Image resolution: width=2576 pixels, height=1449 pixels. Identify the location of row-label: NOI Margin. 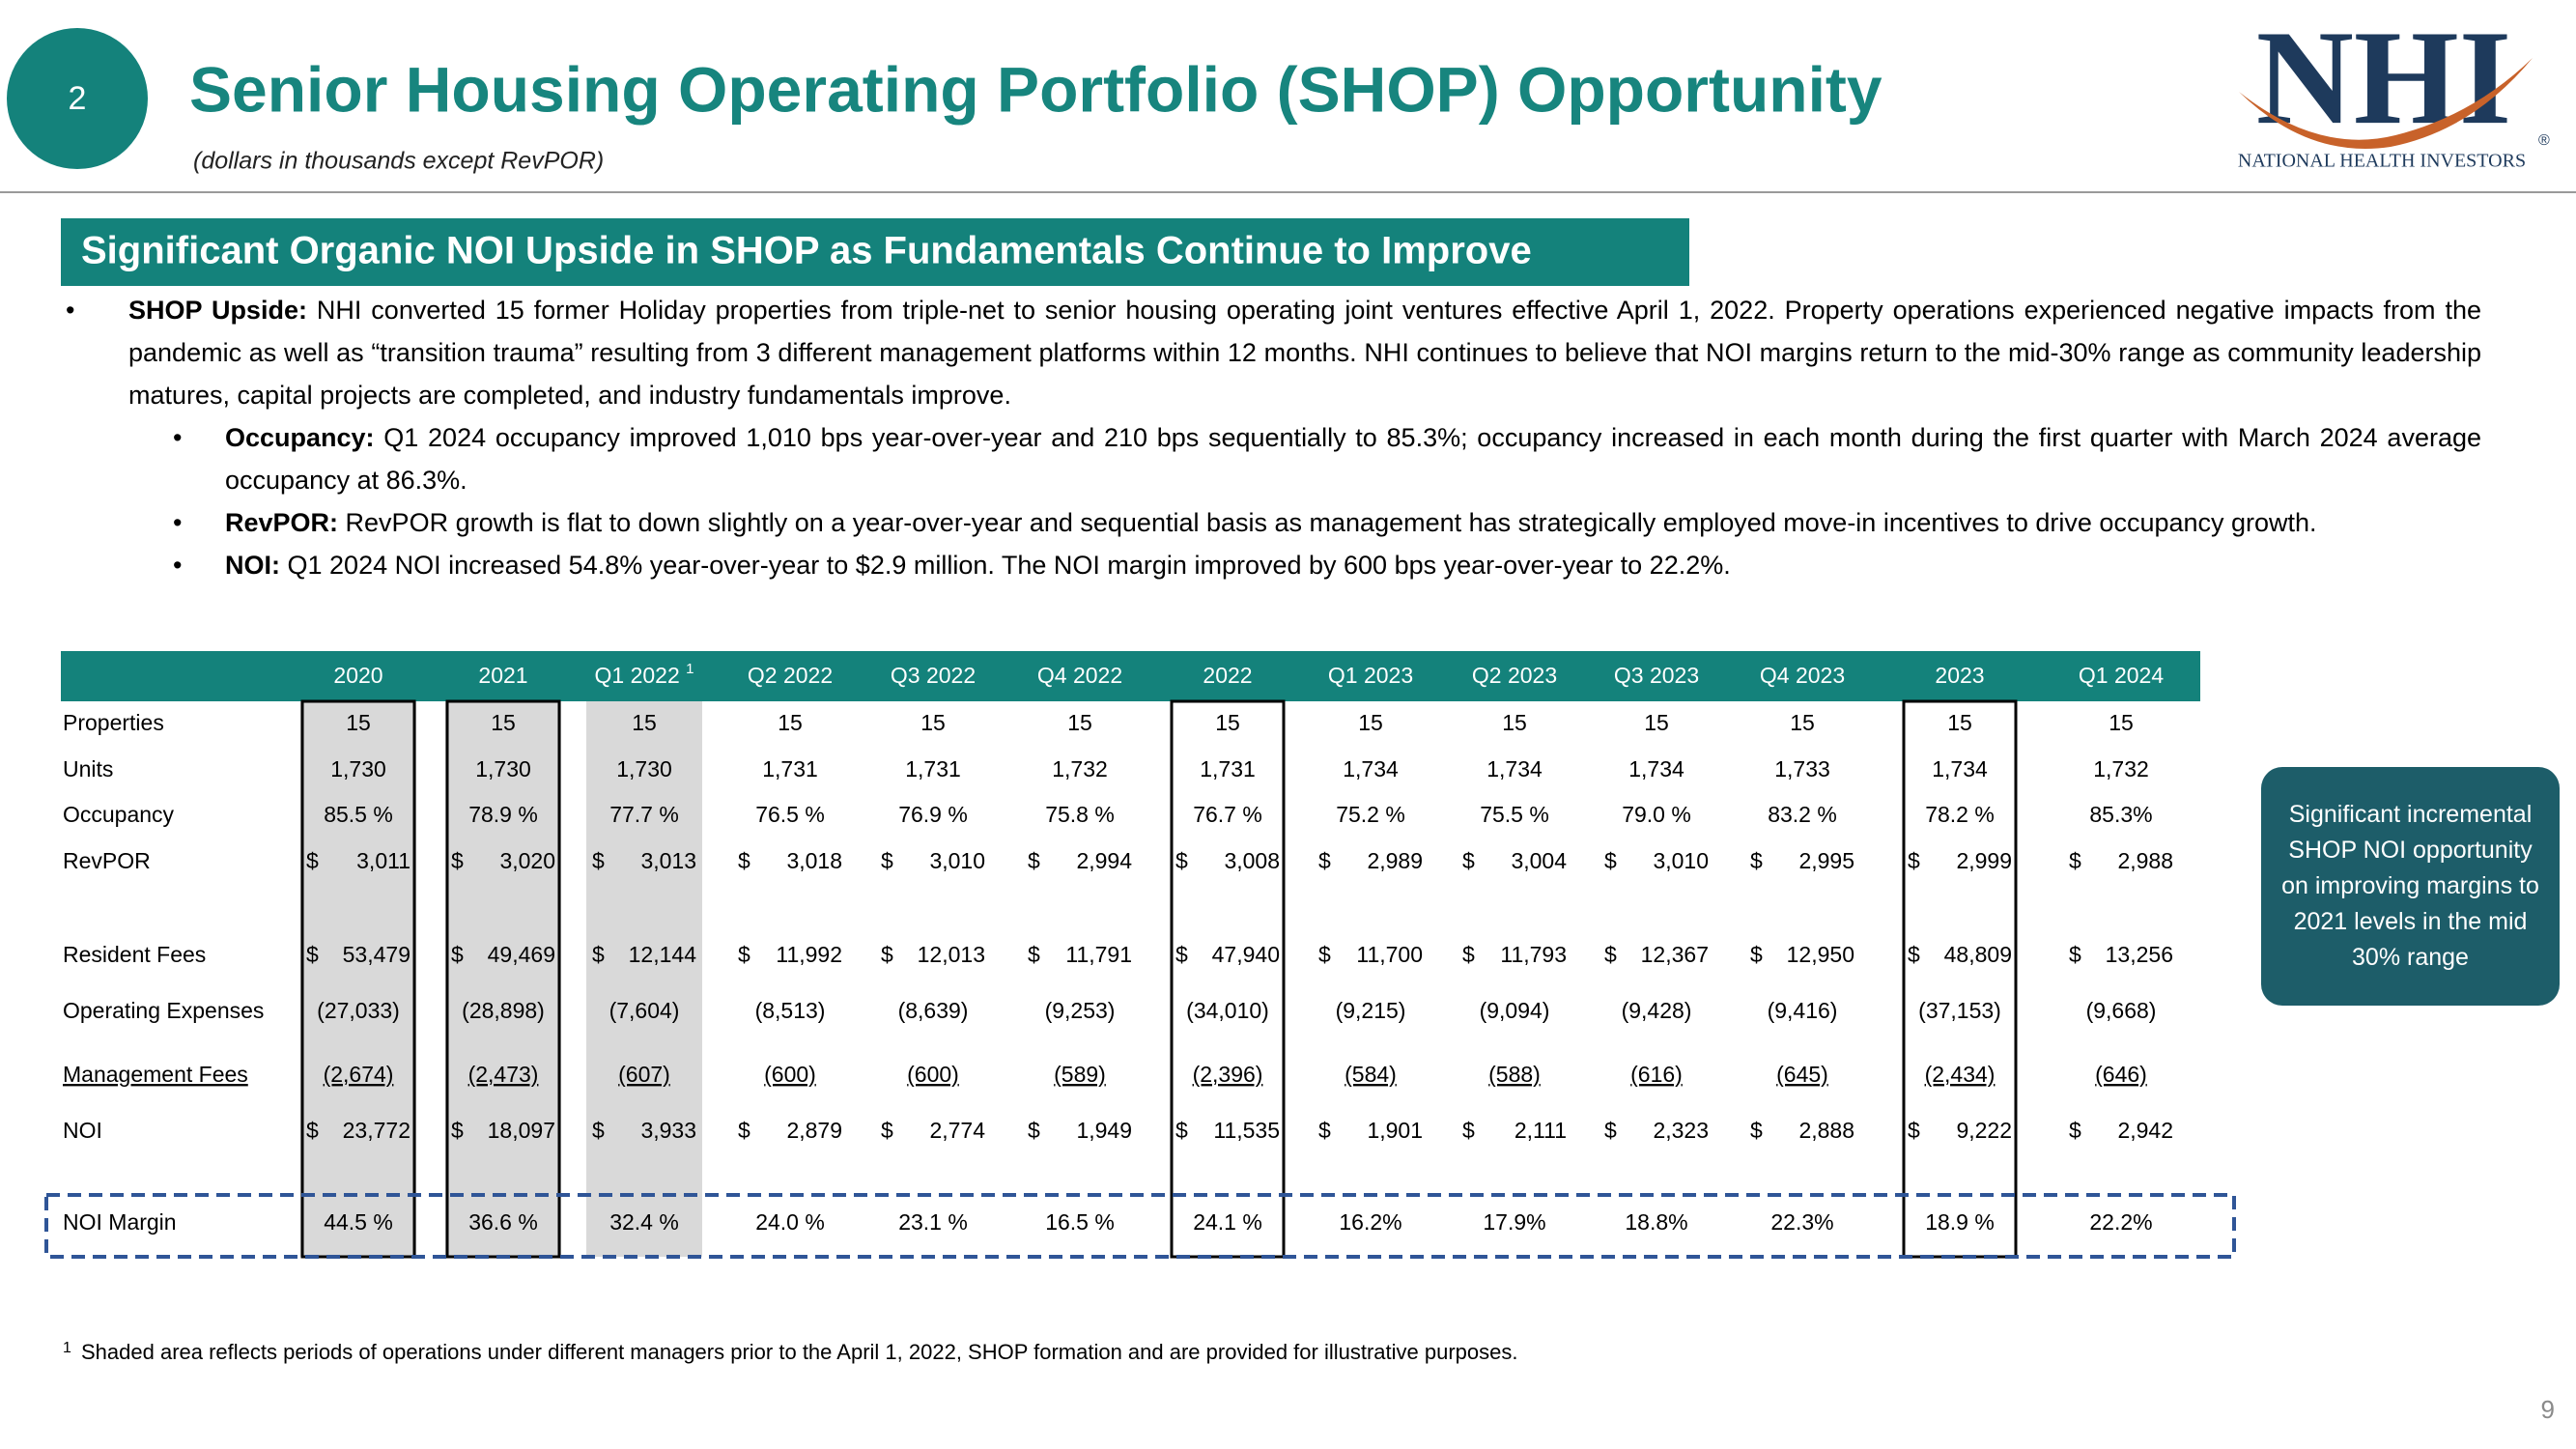
(120, 1222).